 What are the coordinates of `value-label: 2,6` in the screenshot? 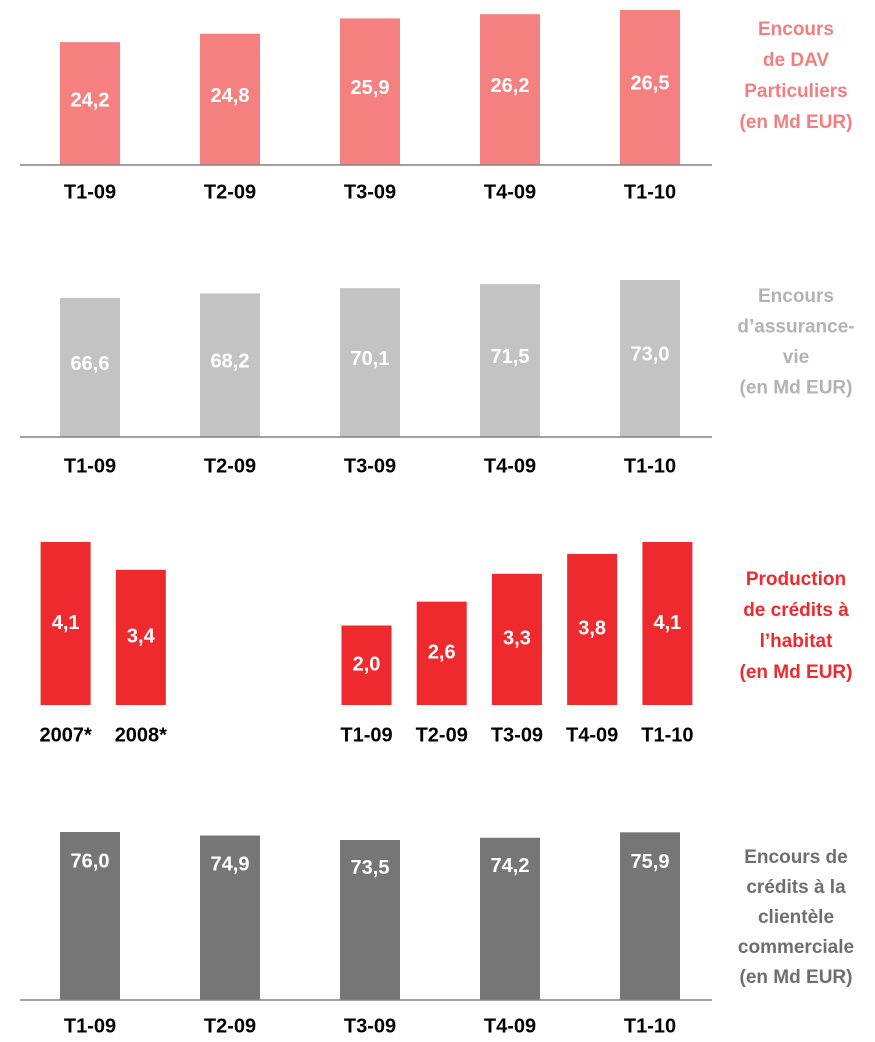 It's located at (442, 653).